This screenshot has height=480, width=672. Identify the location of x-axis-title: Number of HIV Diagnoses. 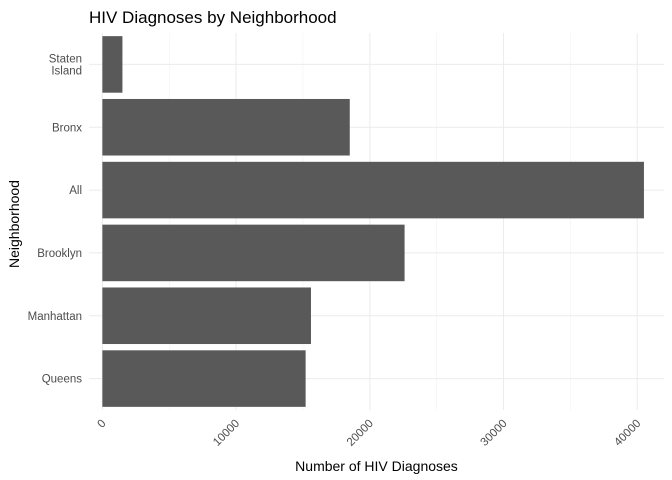
(376, 466).